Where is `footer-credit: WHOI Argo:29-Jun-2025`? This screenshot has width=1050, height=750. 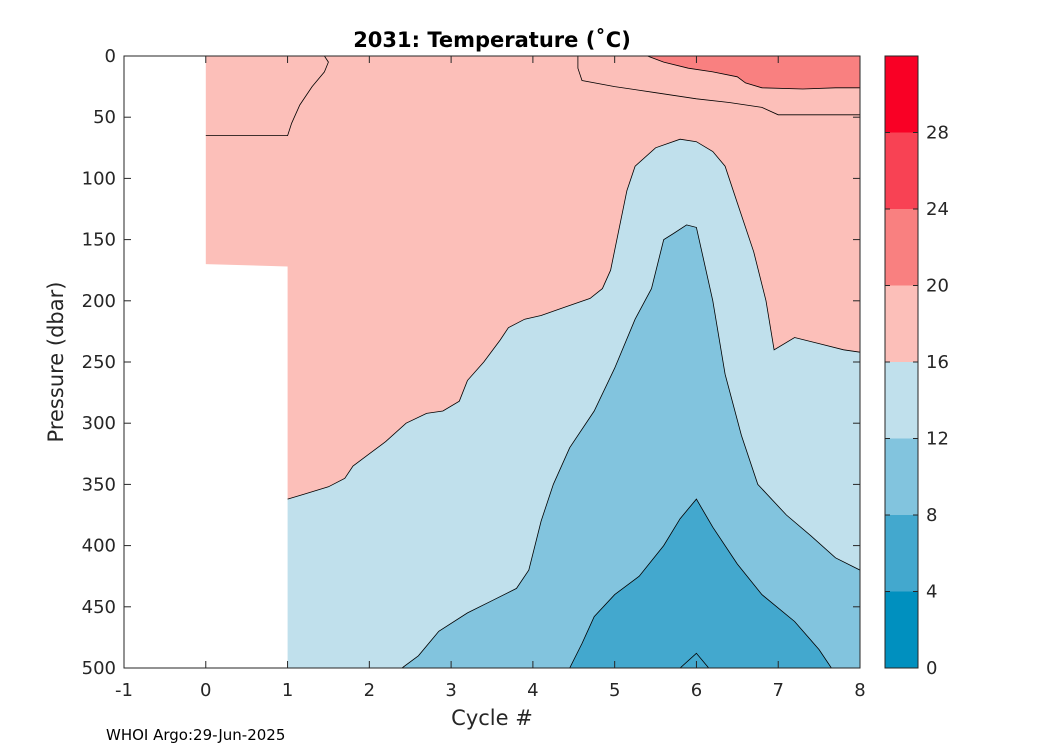 footer-credit: WHOI Argo:29-Jun-2025 is located at coordinates (195, 735).